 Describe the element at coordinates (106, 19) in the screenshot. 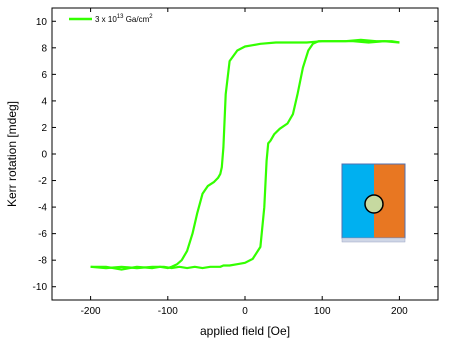

I see `legend-base: 3 x 10` at that location.